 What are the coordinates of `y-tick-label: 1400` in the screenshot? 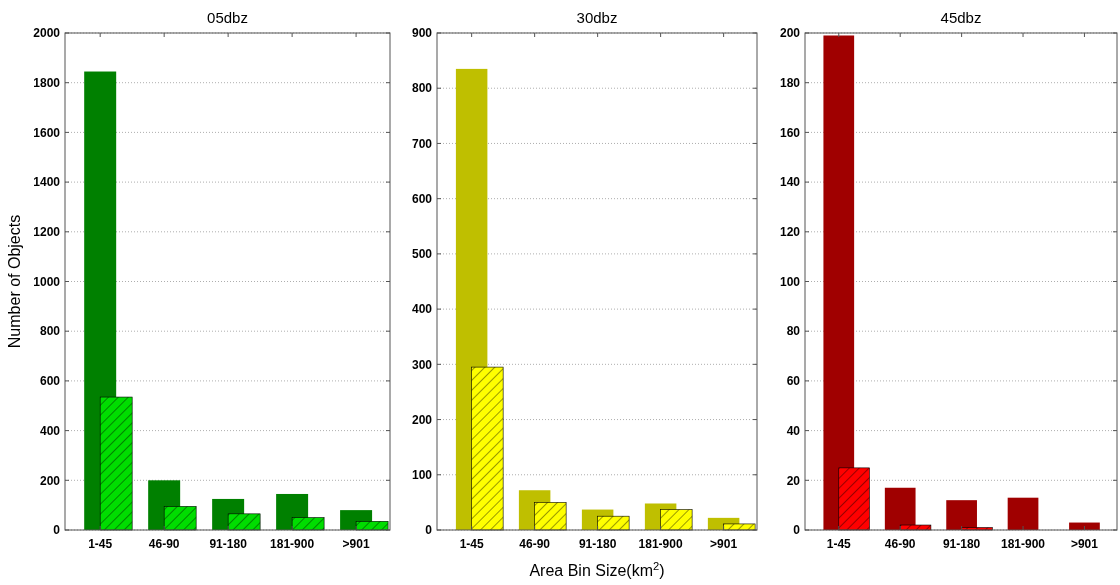 It's located at (47, 182).